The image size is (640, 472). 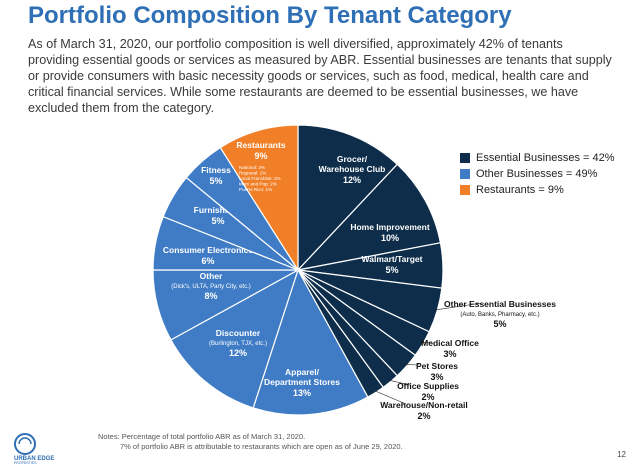 What do you see at coordinates (348, 198) in the screenshot?
I see `pie-slice-grocer-warehouse-club` at bounding box center [348, 198].